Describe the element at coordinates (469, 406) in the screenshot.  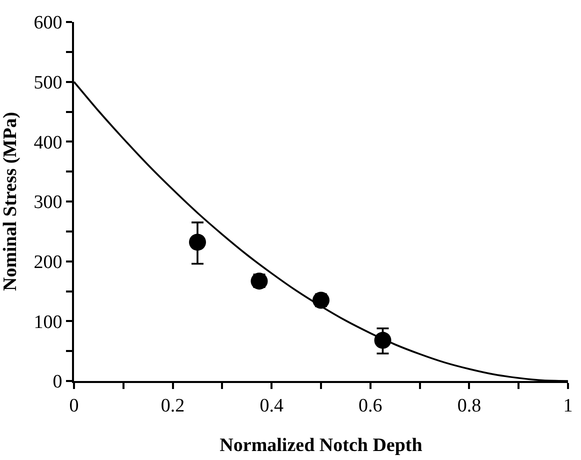
I see `x-tick-label: 0.8` at that location.